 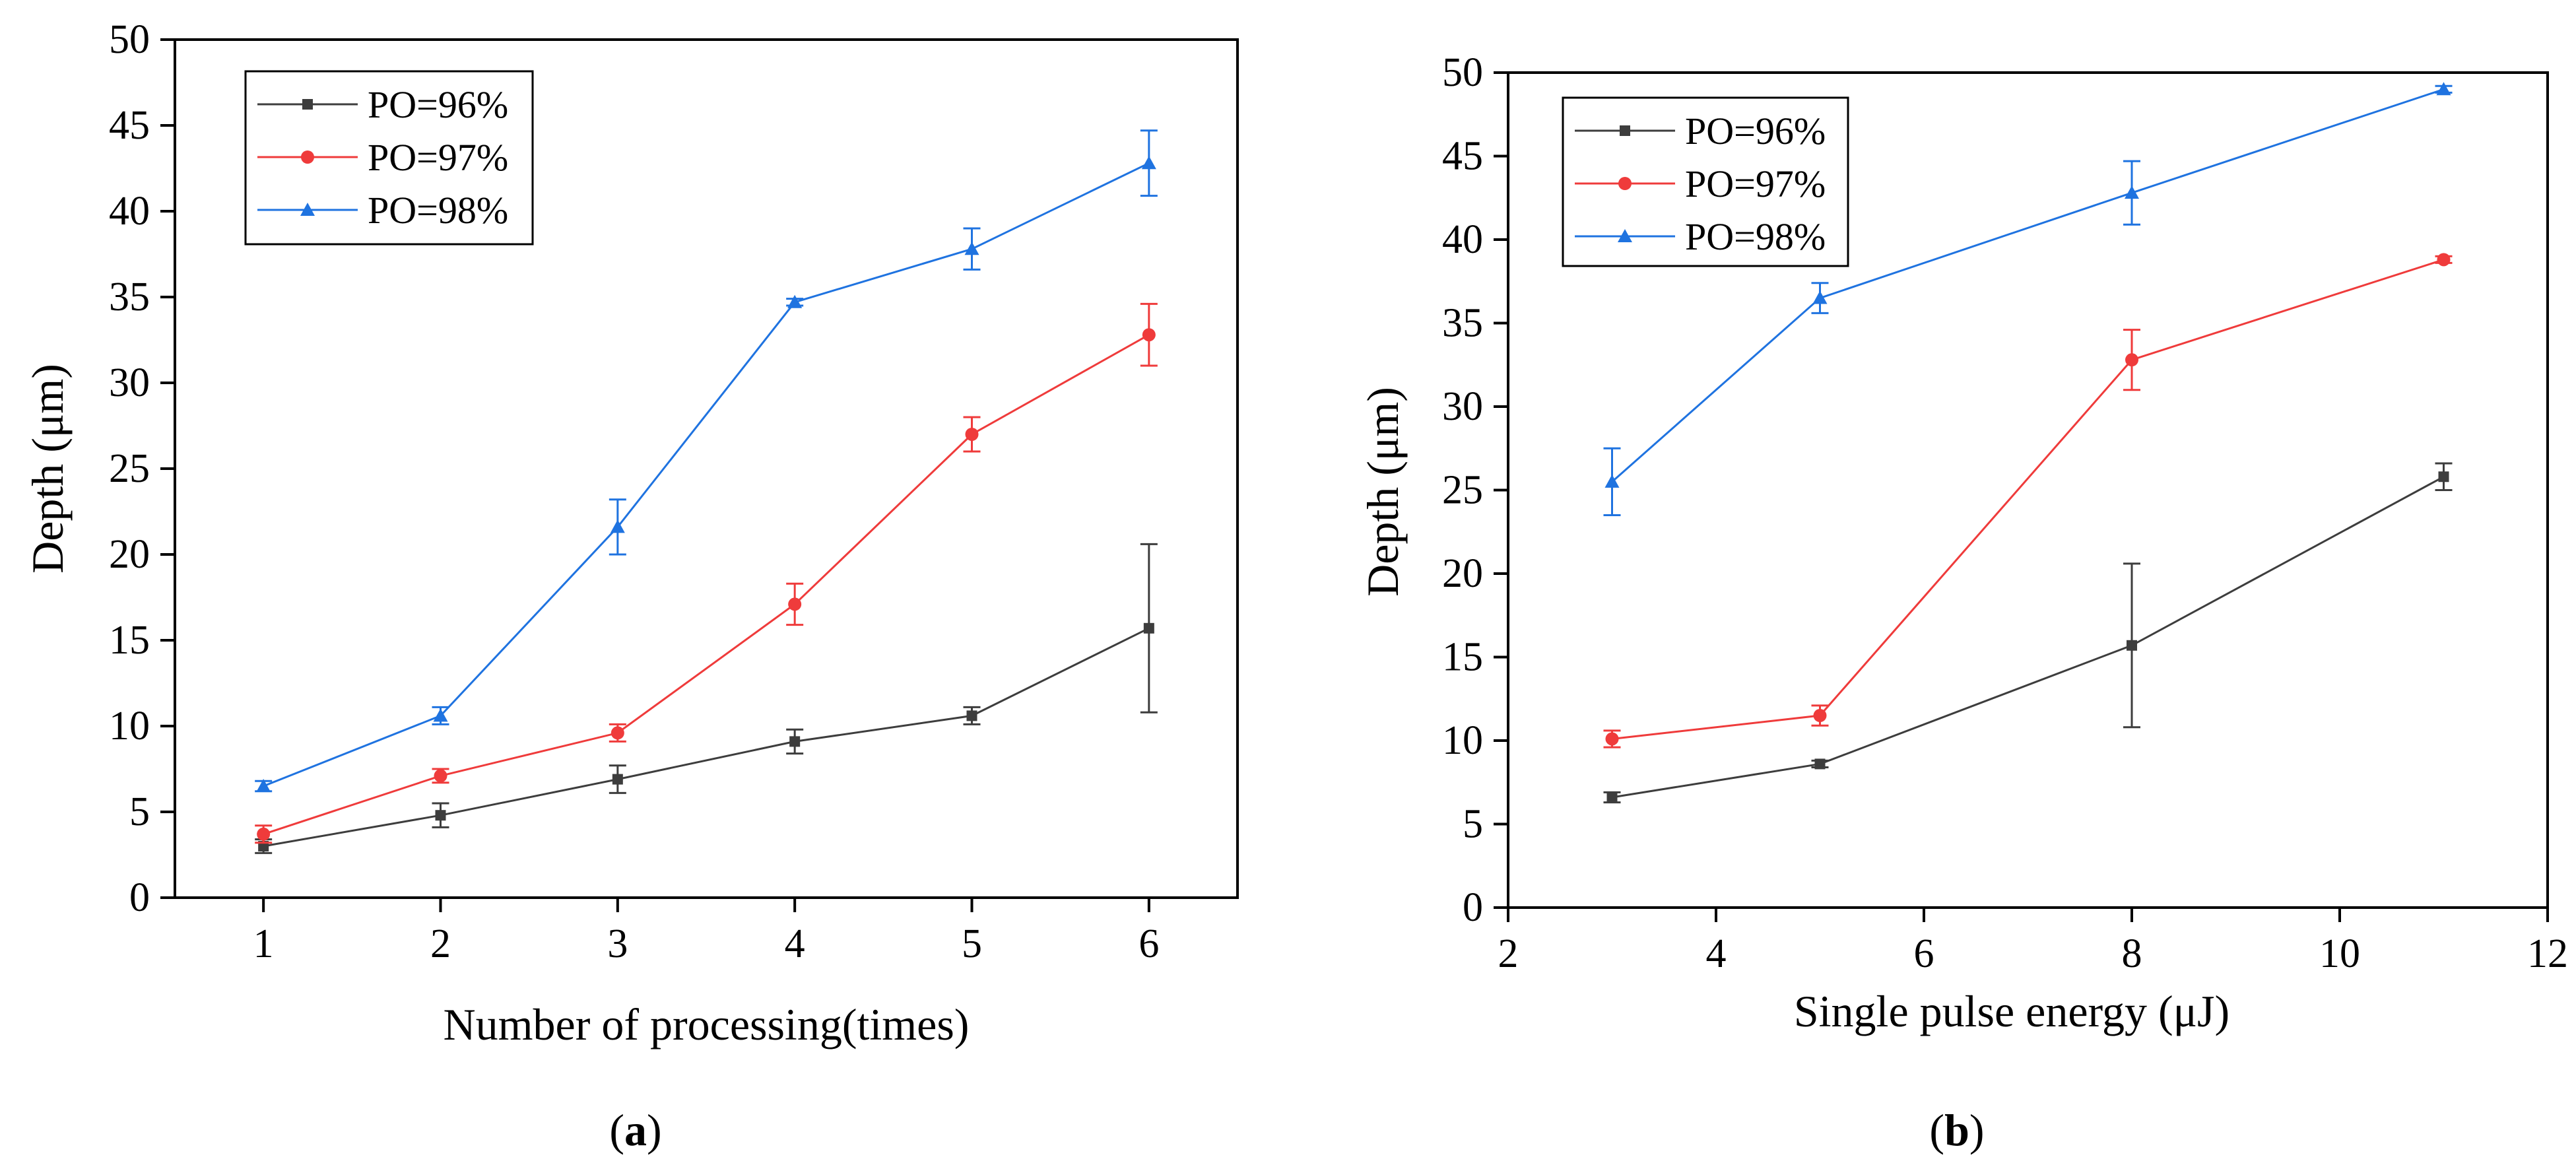 I want to click on x-tick-label-a-2: 2, so click(x=440, y=943).